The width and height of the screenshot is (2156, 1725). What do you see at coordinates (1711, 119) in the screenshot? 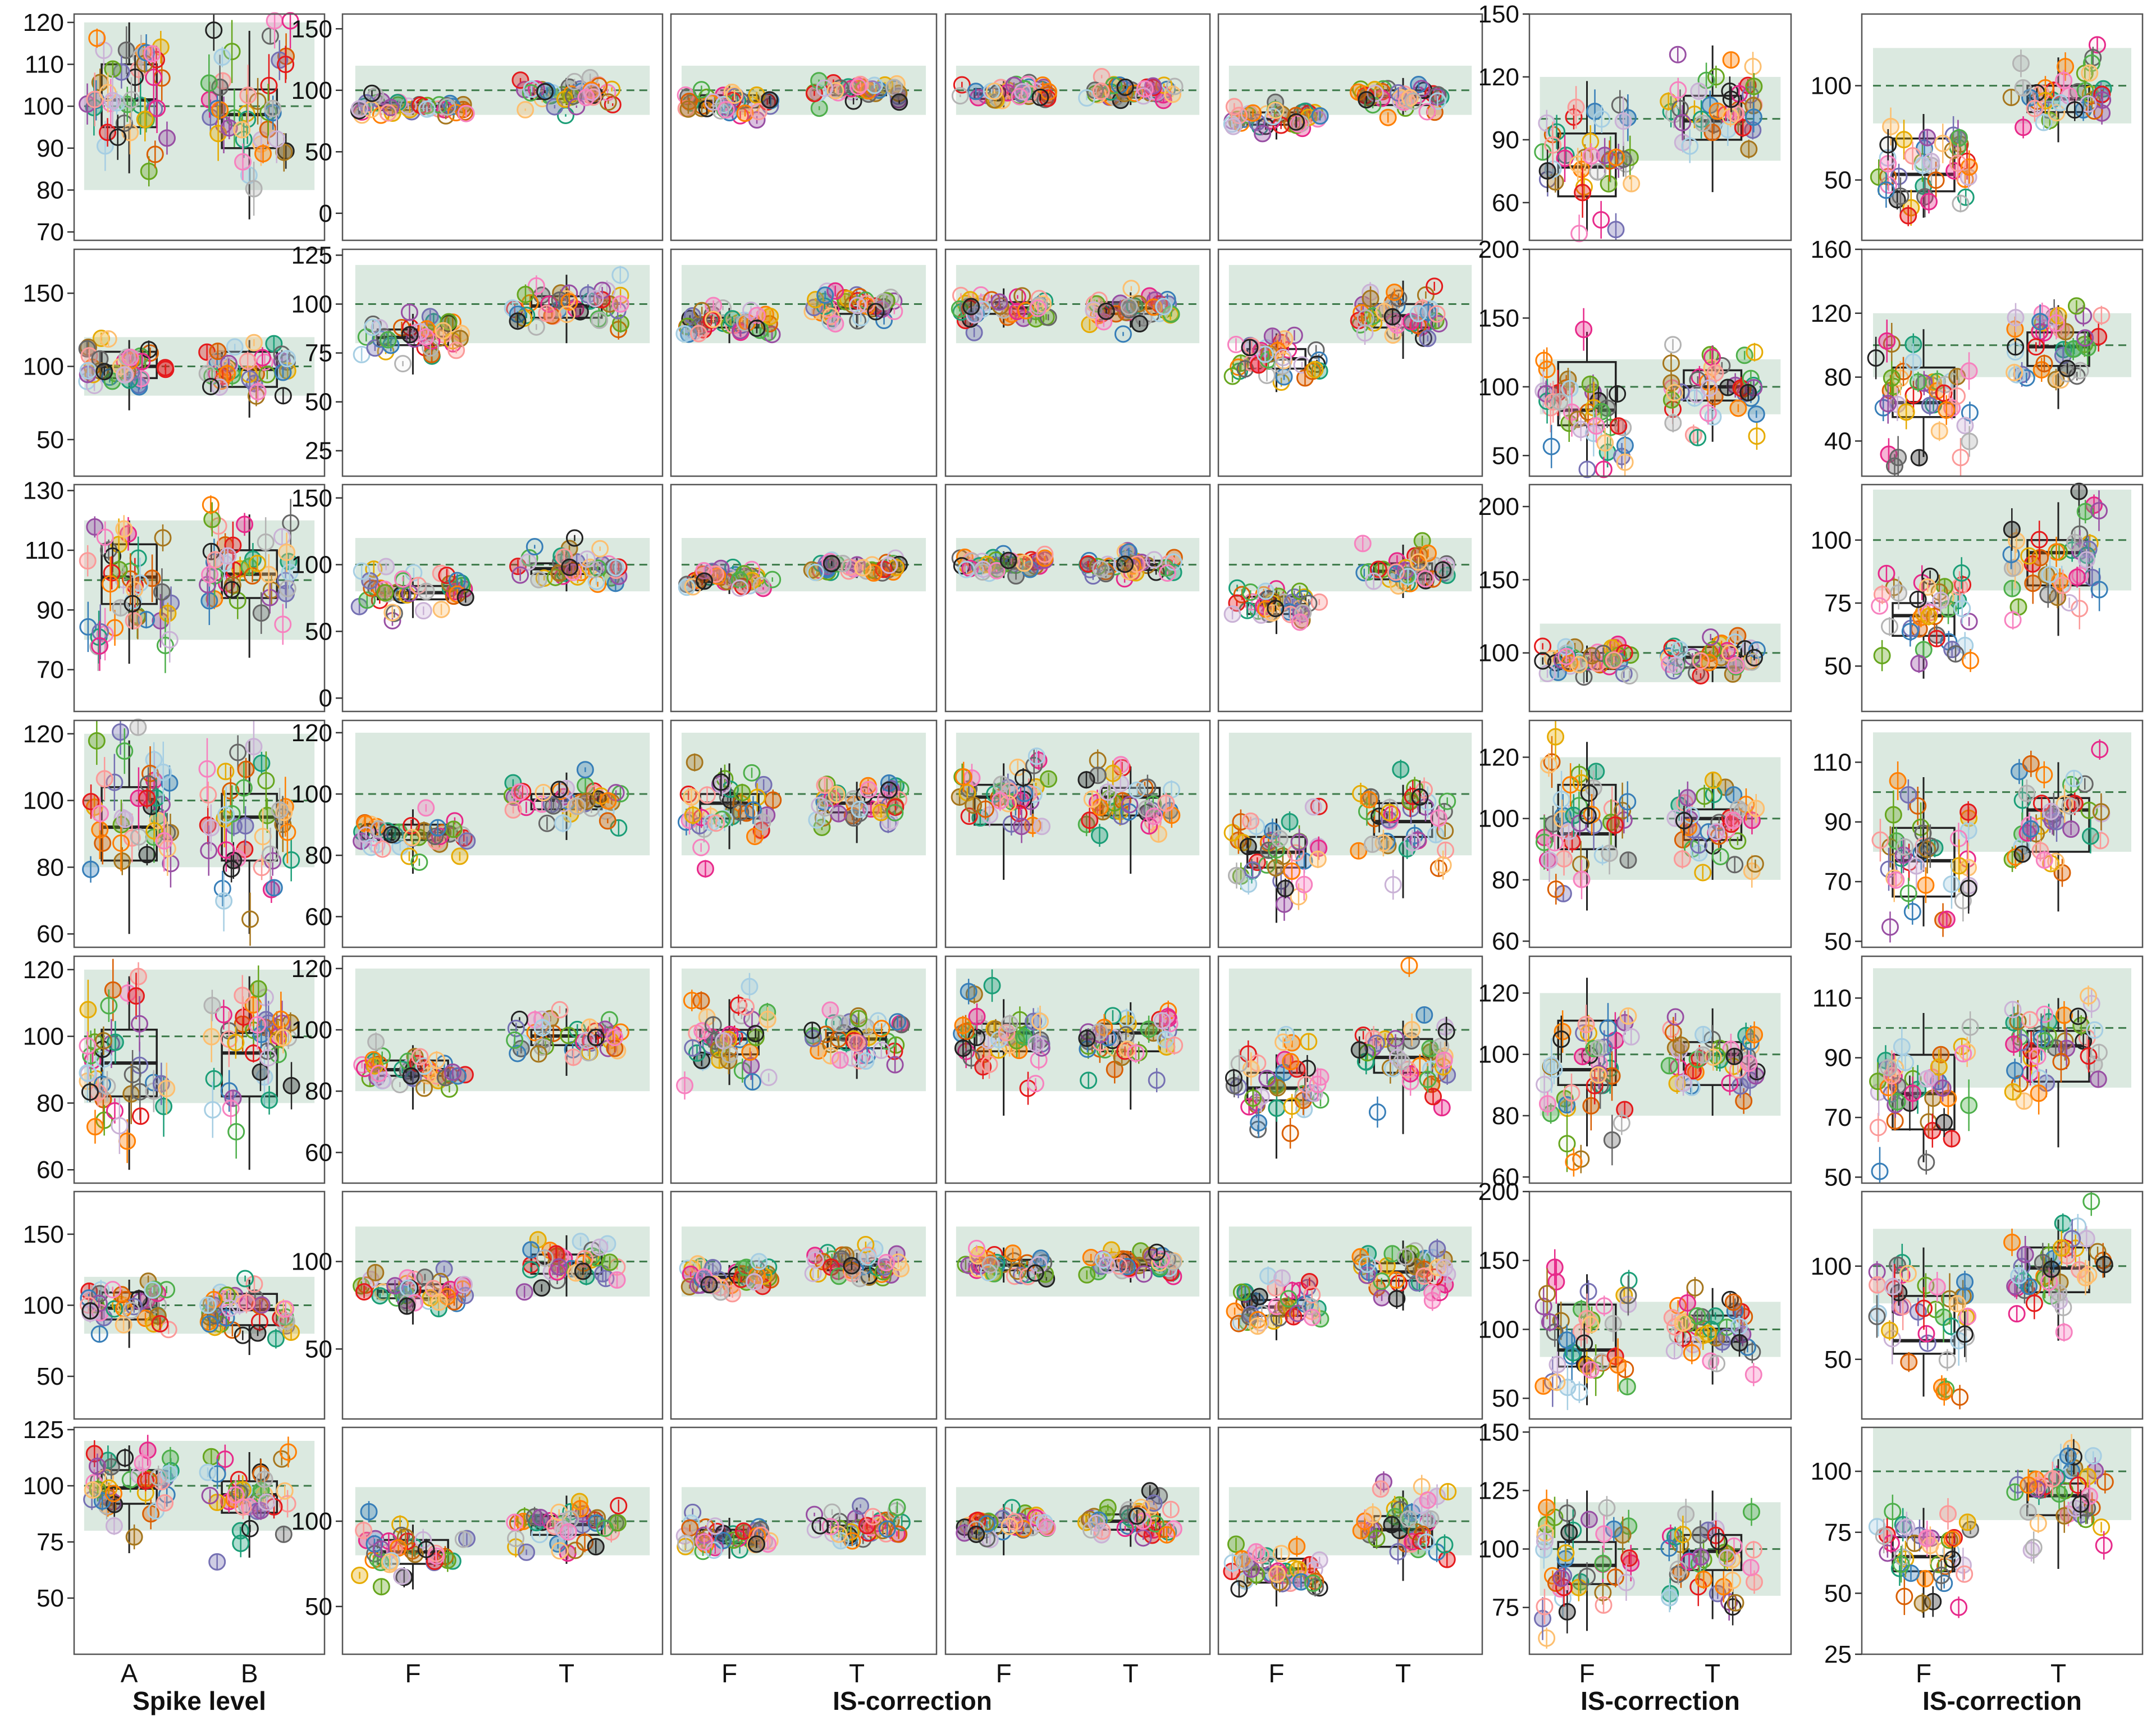
I see `box-T` at bounding box center [1711, 119].